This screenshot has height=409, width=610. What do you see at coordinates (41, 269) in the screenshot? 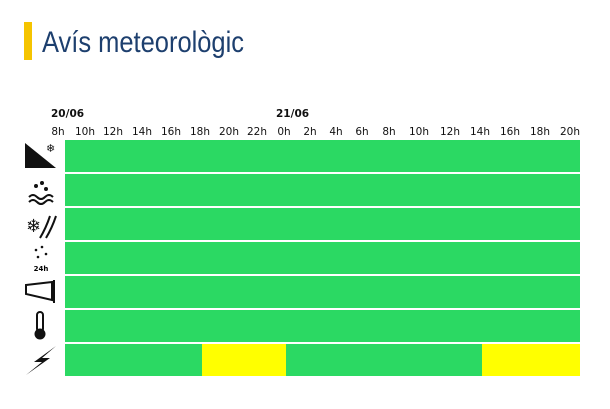
I see `icon-label: 24h` at bounding box center [41, 269].